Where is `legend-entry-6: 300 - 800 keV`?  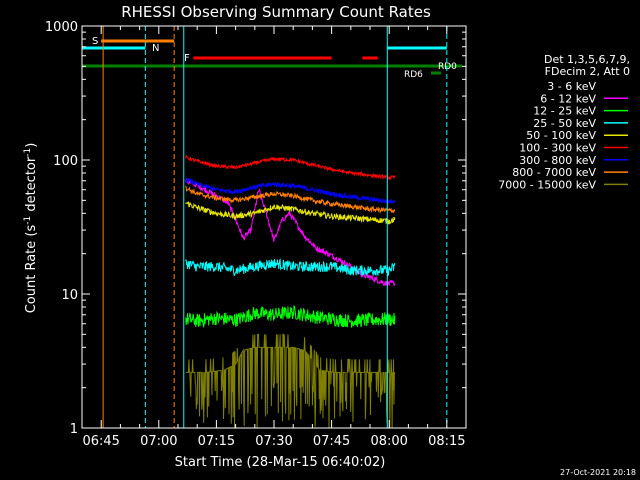
legend-entry-6: 300 - 800 keV is located at coordinates (557, 160).